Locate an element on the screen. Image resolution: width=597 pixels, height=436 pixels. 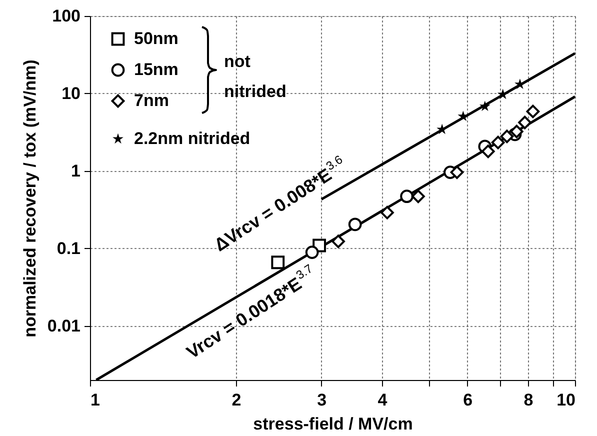
y-axis-title: normalized recovery / tox (mV/nm) is located at coordinates (30, 199).